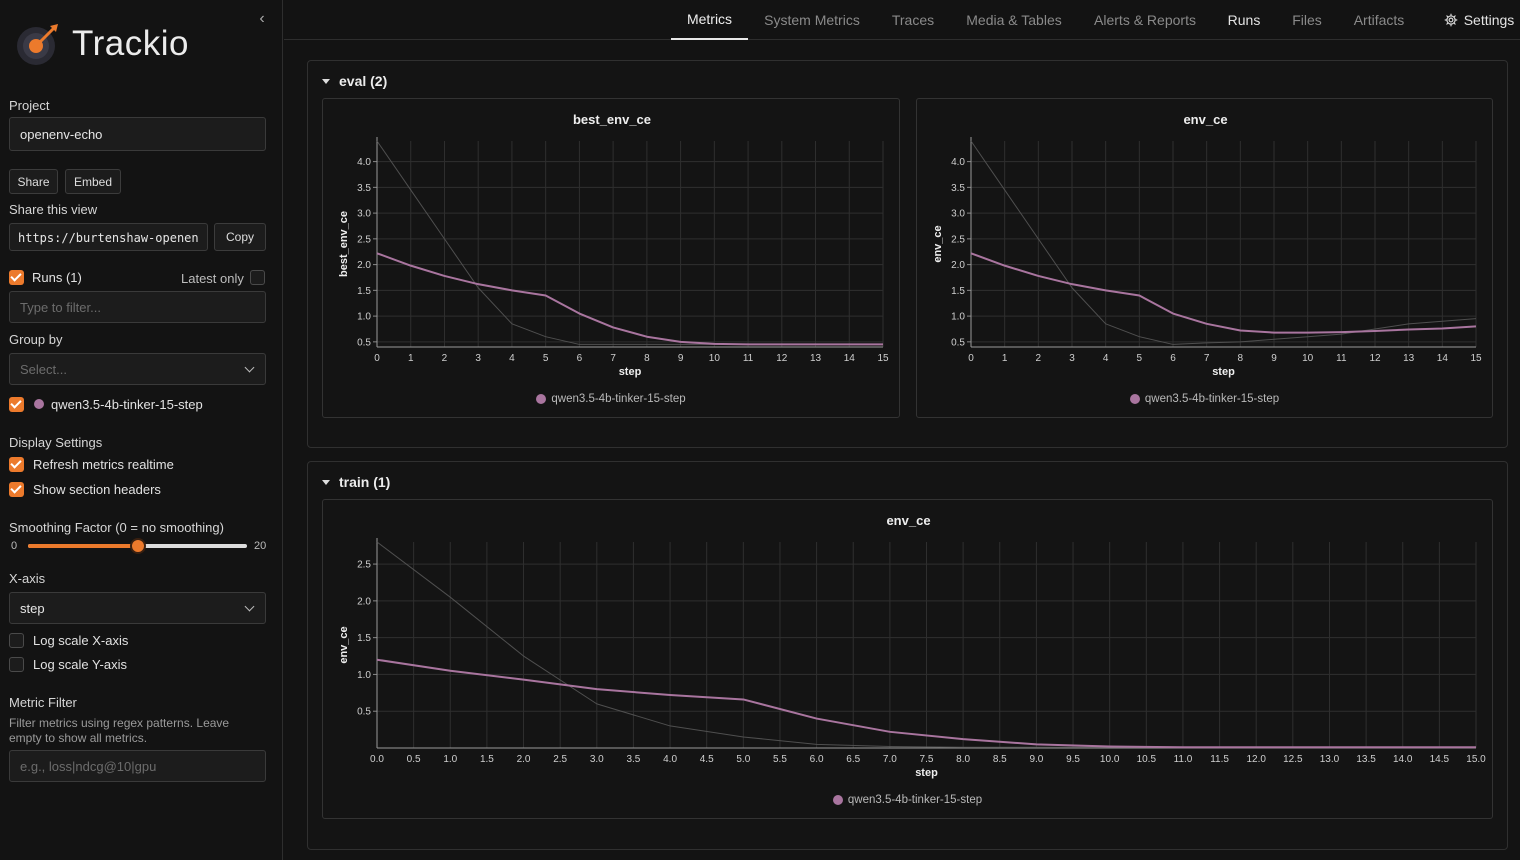 The width and height of the screenshot is (1520, 860). What do you see at coordinates (16, 404) in the screenshot?
I see `run-checkbox` at bounding box center [16, 404].